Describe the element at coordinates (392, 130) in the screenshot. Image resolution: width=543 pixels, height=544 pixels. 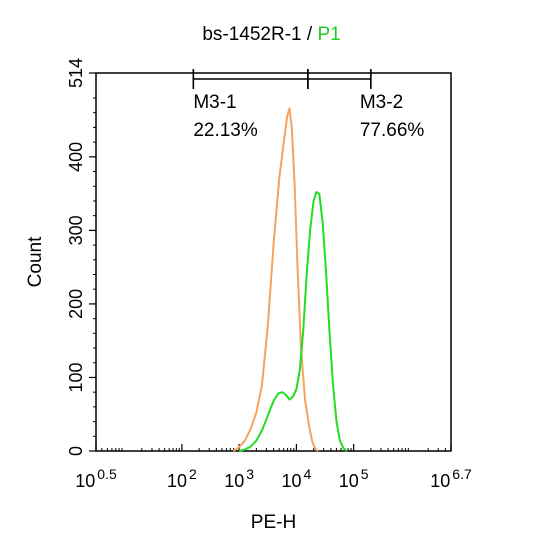
I see `marker-percent: 77.66%` at that location.